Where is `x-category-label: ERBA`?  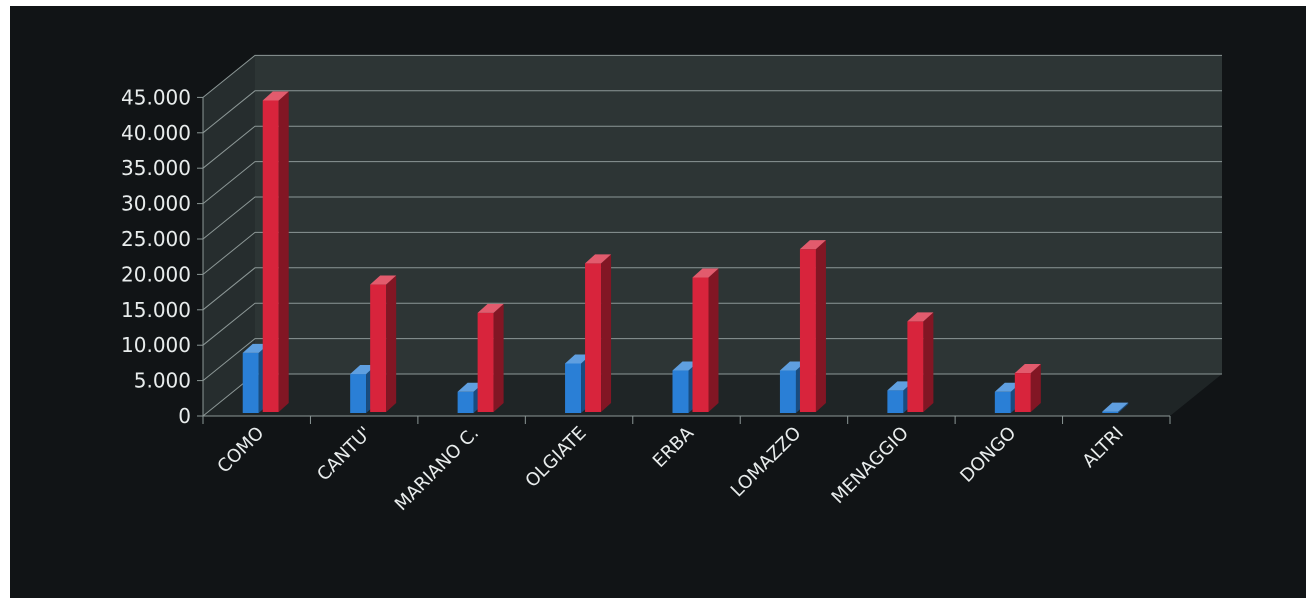 x-category-label: ERBA is located at coordinates (674, 447).